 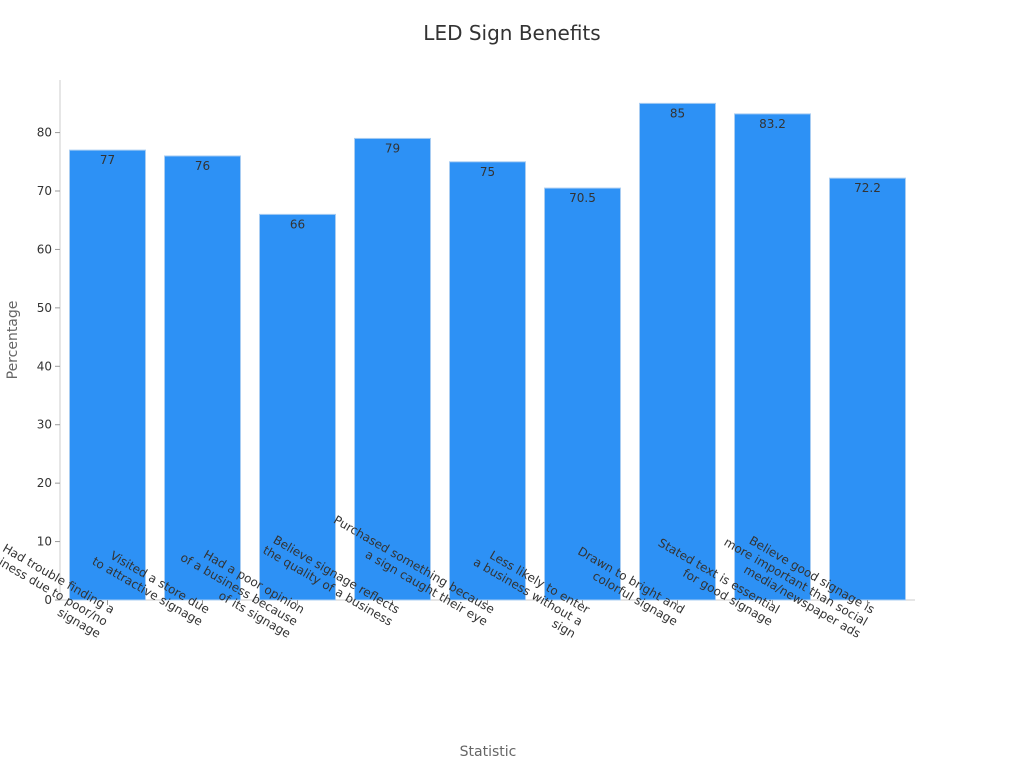 I want to click on data-label: 85, so click(x=677, y=113).